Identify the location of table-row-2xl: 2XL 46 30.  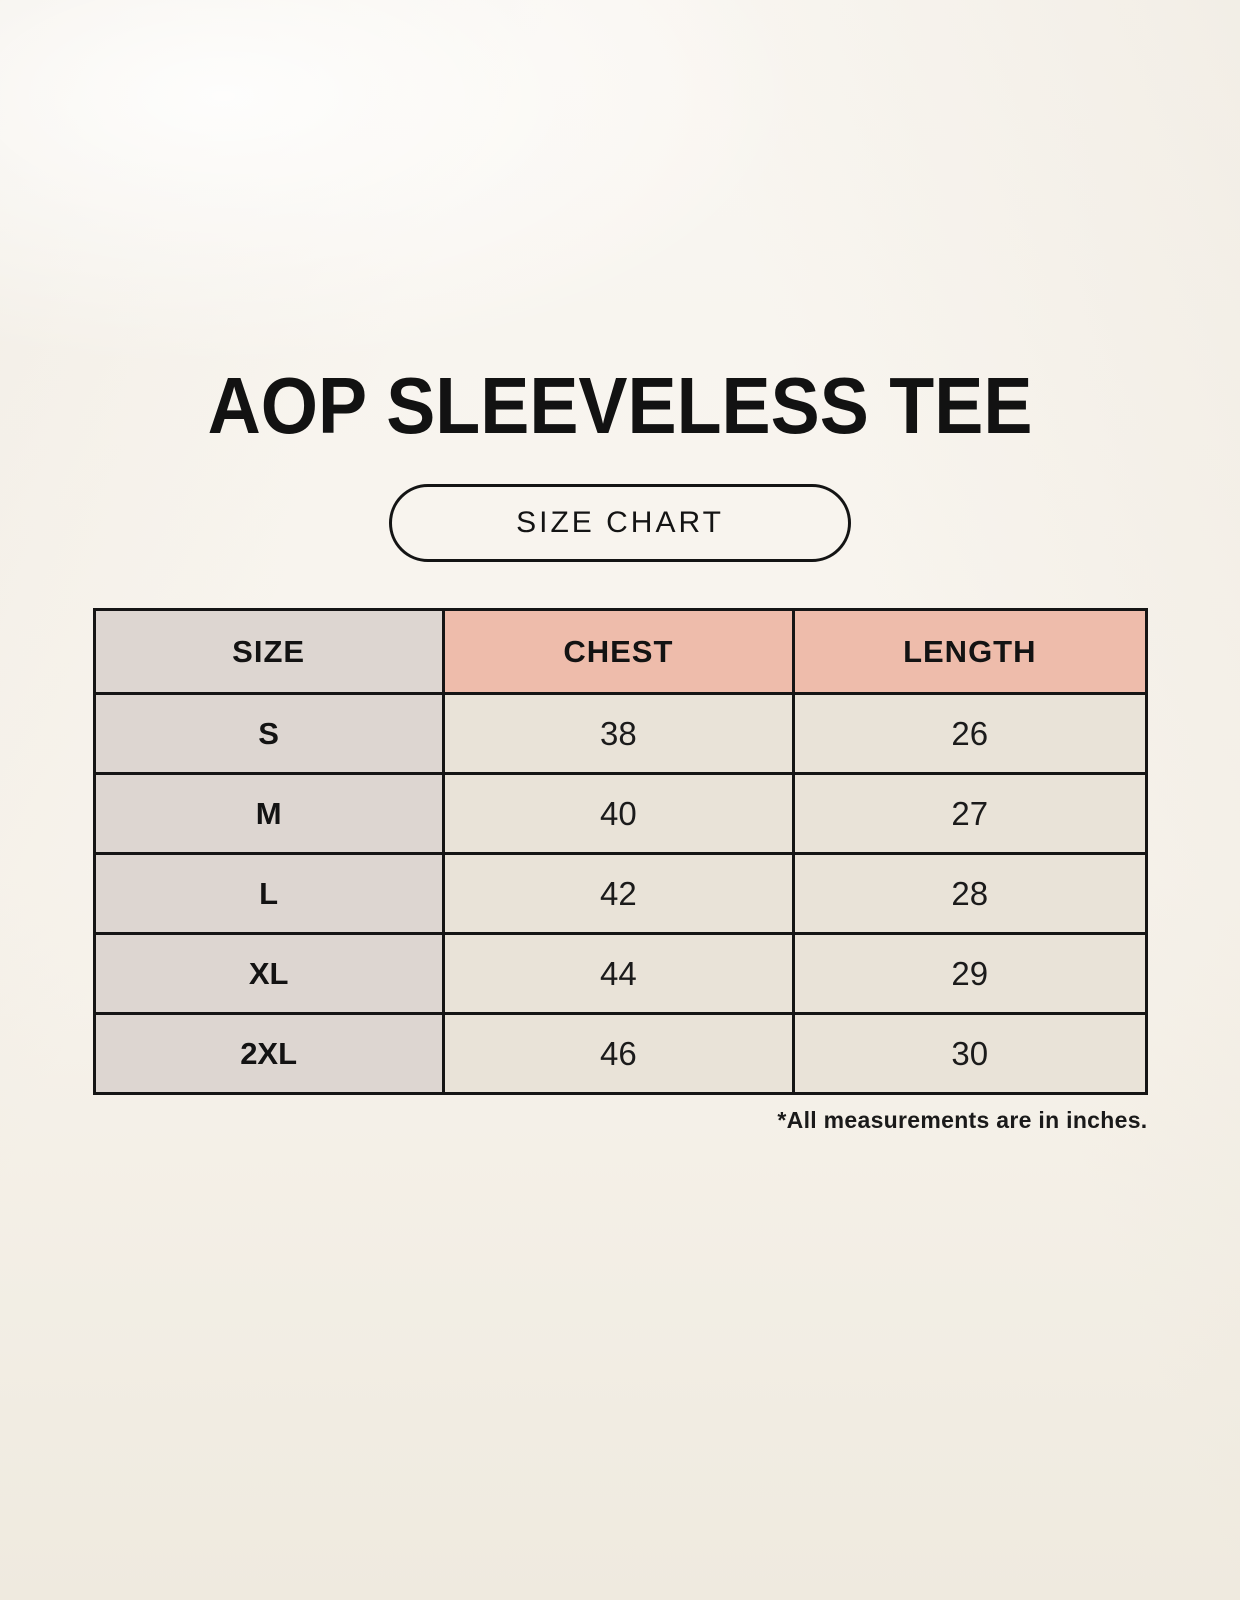
(620, 1053).